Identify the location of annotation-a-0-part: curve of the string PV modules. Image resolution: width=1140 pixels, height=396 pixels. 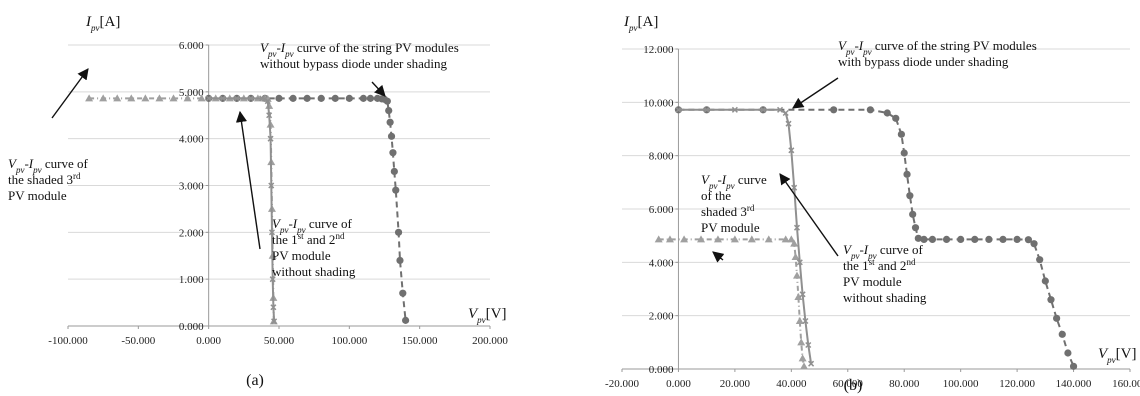
(376, 47).